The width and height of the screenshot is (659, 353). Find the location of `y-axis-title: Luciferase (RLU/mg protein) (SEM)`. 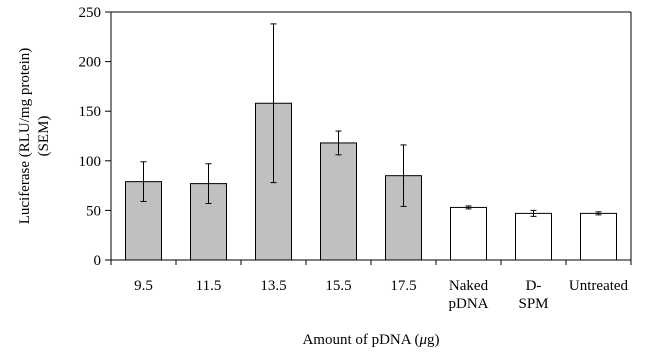

y-axis-title: Luciferase (RLU/mg protein) (SEM) is located at coordinates (34, 136).